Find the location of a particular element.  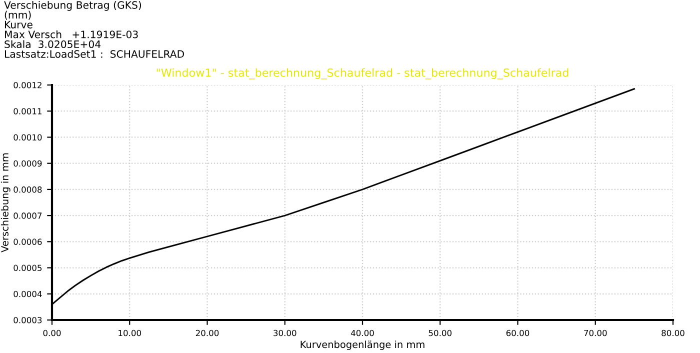

y-tick-label: 0.0004 is located at coordinates (28, 294).